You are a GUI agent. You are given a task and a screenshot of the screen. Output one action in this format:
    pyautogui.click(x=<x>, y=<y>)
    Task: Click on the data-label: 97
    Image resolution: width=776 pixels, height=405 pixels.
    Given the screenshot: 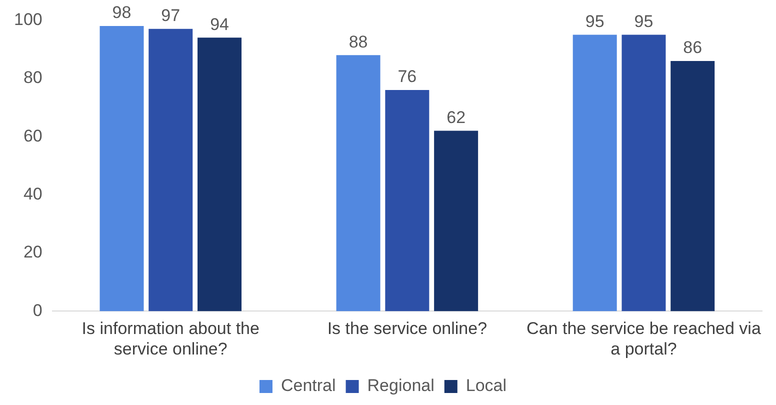 What is the action you would take?
    pyautogui.click(x=170, y=16)
    